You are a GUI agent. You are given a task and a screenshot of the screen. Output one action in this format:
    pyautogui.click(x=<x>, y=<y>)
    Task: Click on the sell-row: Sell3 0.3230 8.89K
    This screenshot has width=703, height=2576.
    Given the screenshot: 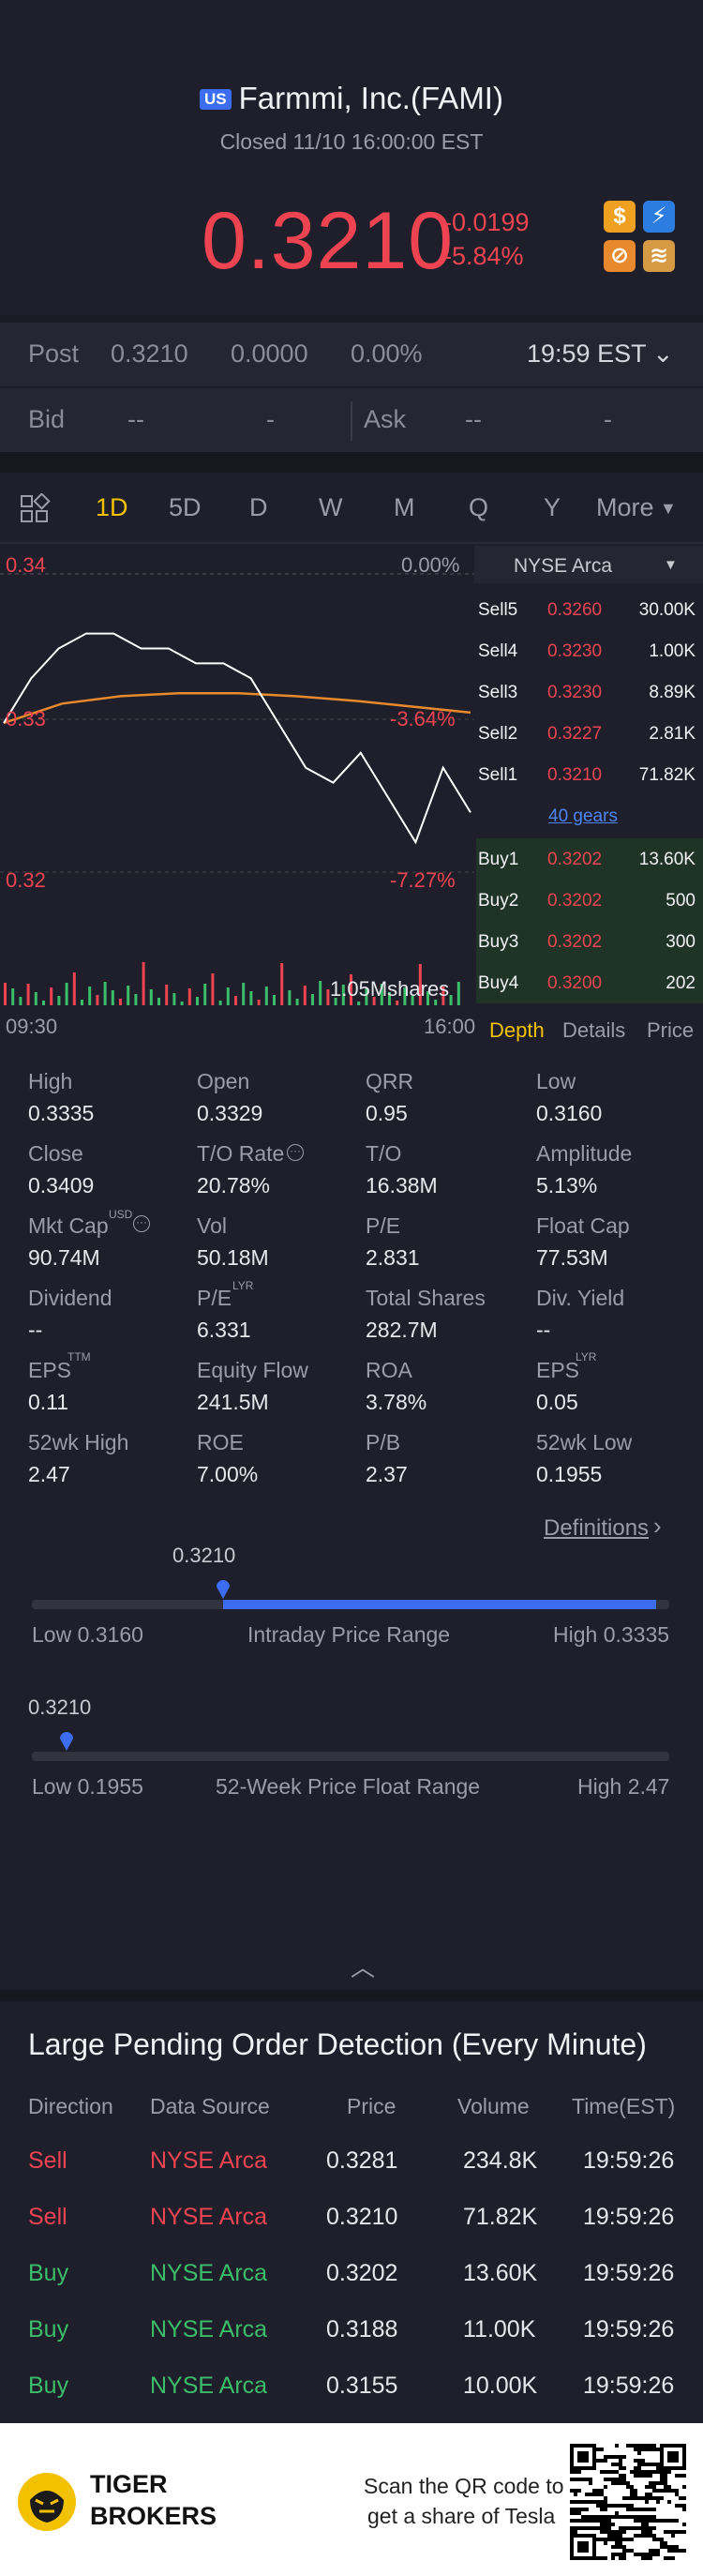 What is the action you would take?
    pyautogui.click(x=589, y=692)
    